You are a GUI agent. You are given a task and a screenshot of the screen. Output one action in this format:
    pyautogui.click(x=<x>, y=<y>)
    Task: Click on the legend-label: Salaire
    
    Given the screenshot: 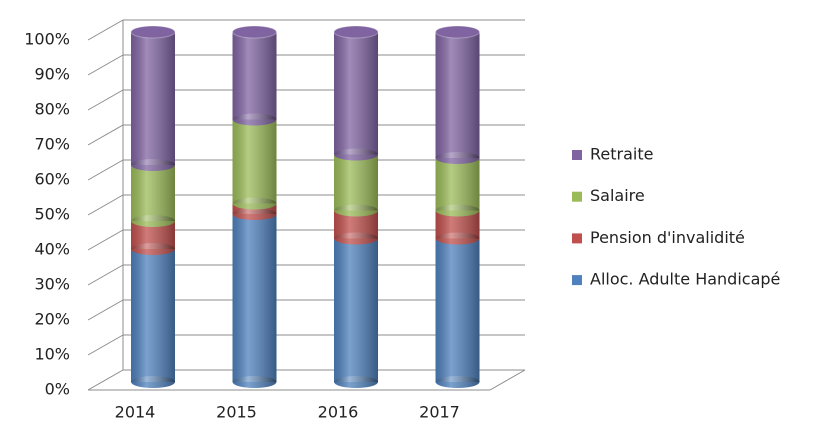 What is the action you would take?
    pyautogui.click(x=617, y=195)
    